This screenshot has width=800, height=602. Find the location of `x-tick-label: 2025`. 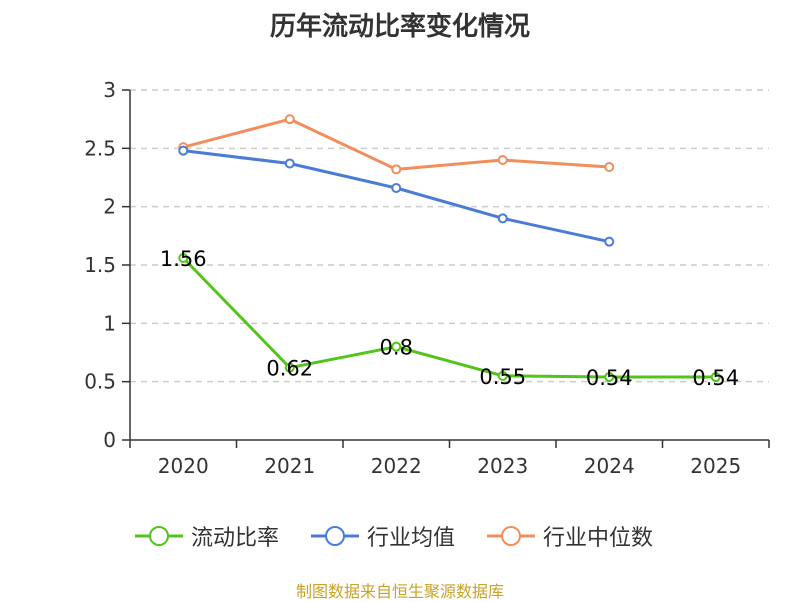

x-tick-label: 2025 is located at coordinates (715, 466).